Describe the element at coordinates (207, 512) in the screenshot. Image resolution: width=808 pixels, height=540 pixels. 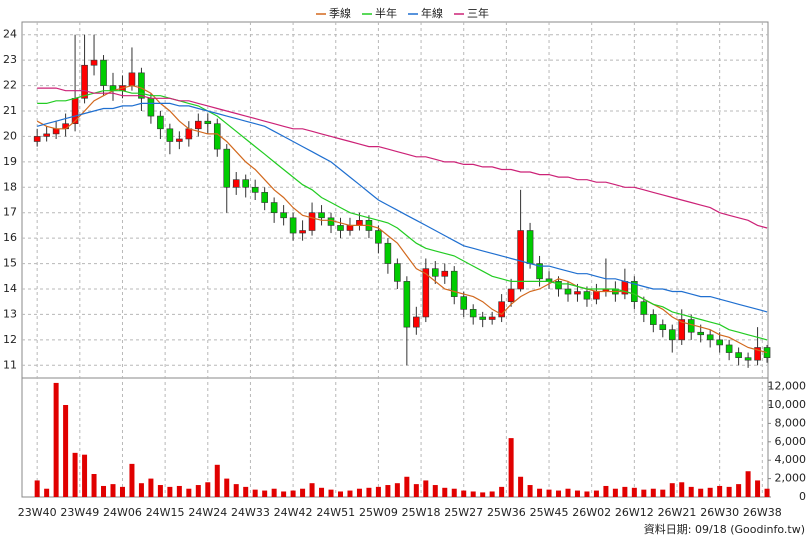
I see `x-tick-label: 24W24` at that location.